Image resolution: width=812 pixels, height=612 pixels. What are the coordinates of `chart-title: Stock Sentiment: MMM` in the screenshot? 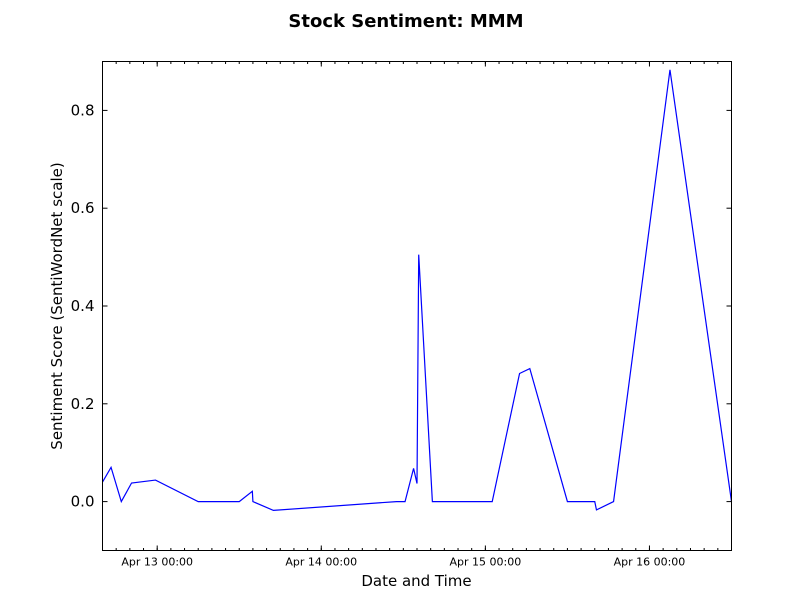 It's located at (405, 21).